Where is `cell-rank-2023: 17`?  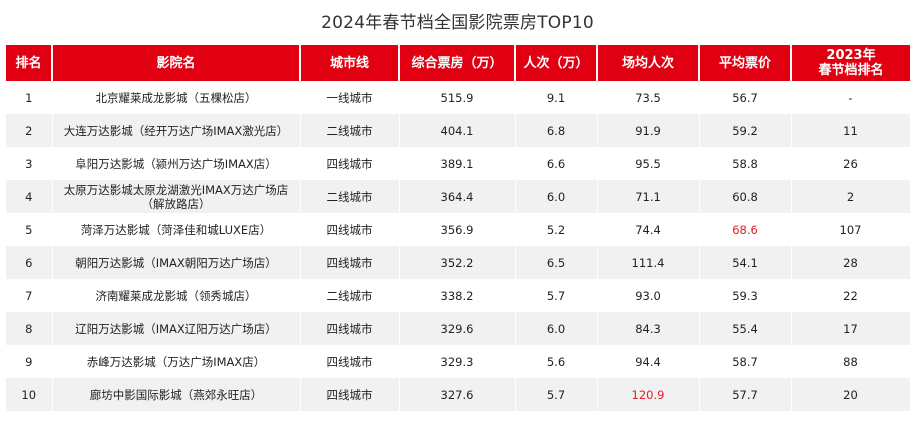 cell-rank-2023: 17 is located at coordinates (851, 328).